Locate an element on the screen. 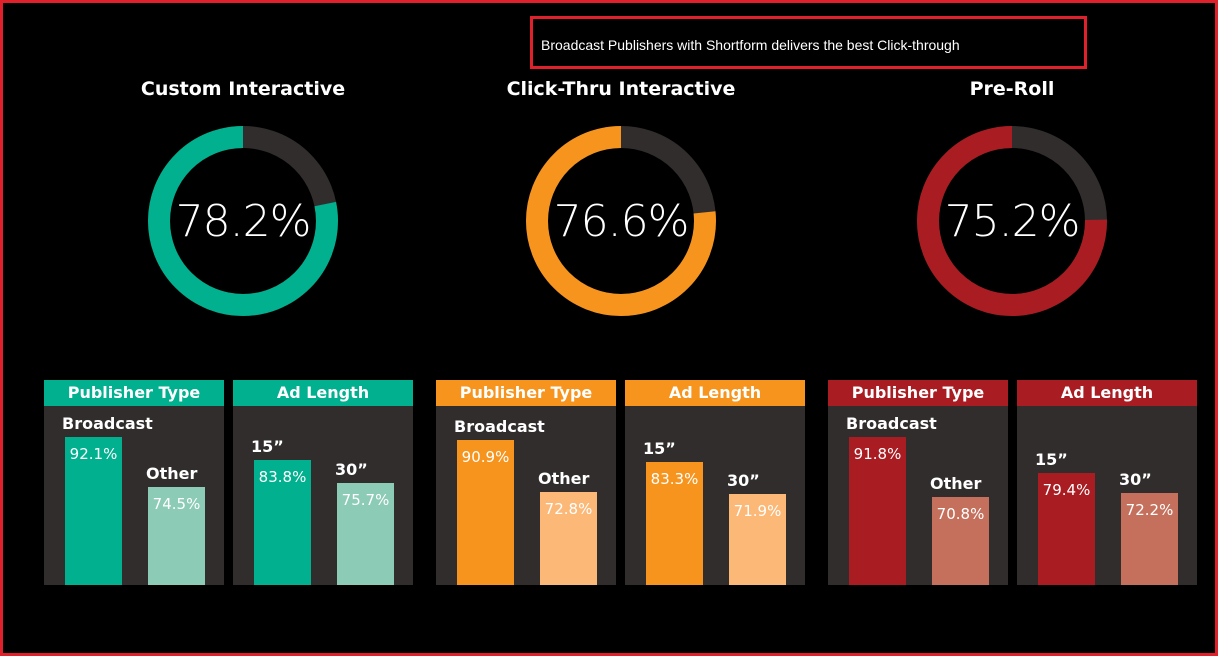 The width and height of the screenshot is (1218, 656). bar-value-label: 92.1% is located at coordinates (93, 453).